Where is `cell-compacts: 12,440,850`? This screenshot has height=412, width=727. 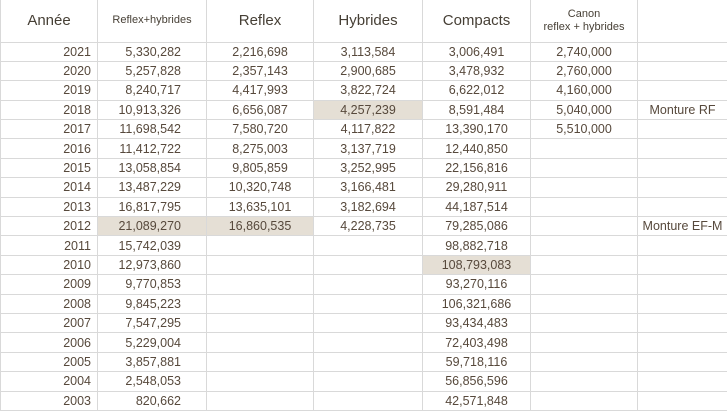
cell-compacts: 12,440,850 is located at coordinates (476, 148).